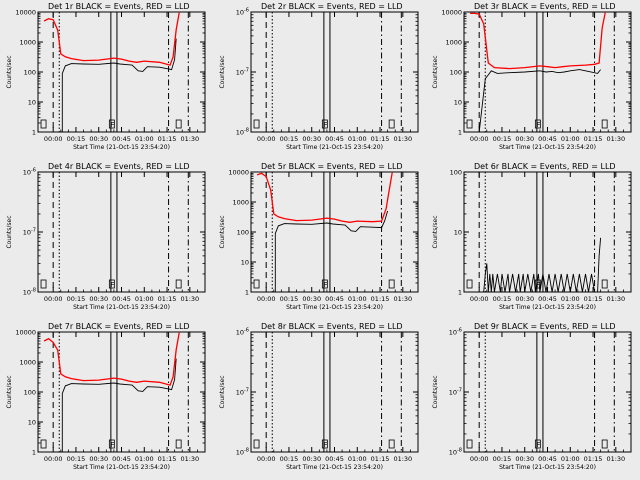  Describe the element at coordinates (242, 452) in the screenshot. I see `y-tick-label: 10⁻⁸` at that location.